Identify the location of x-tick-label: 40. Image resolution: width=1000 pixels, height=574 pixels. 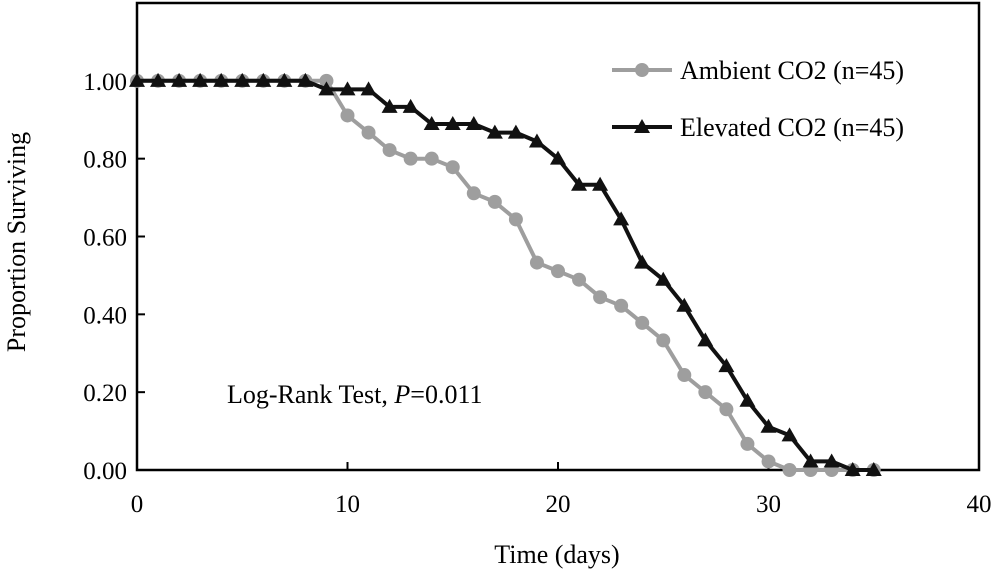
(979, 504).